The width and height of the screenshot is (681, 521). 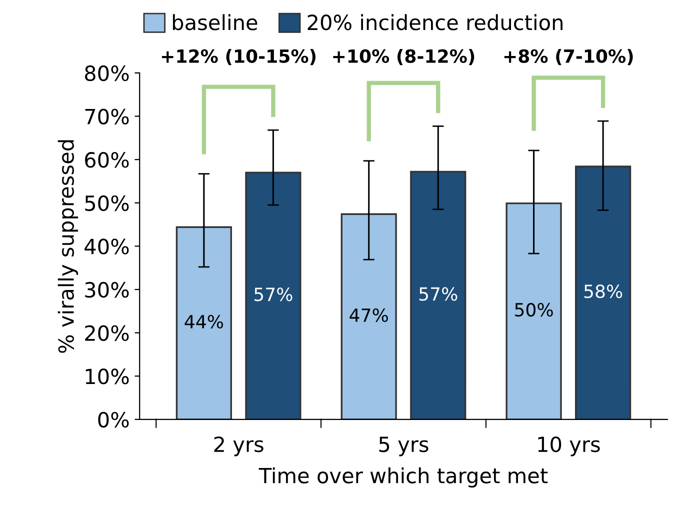 I want to click on data-label: 50%, so click(x=534, y=309).